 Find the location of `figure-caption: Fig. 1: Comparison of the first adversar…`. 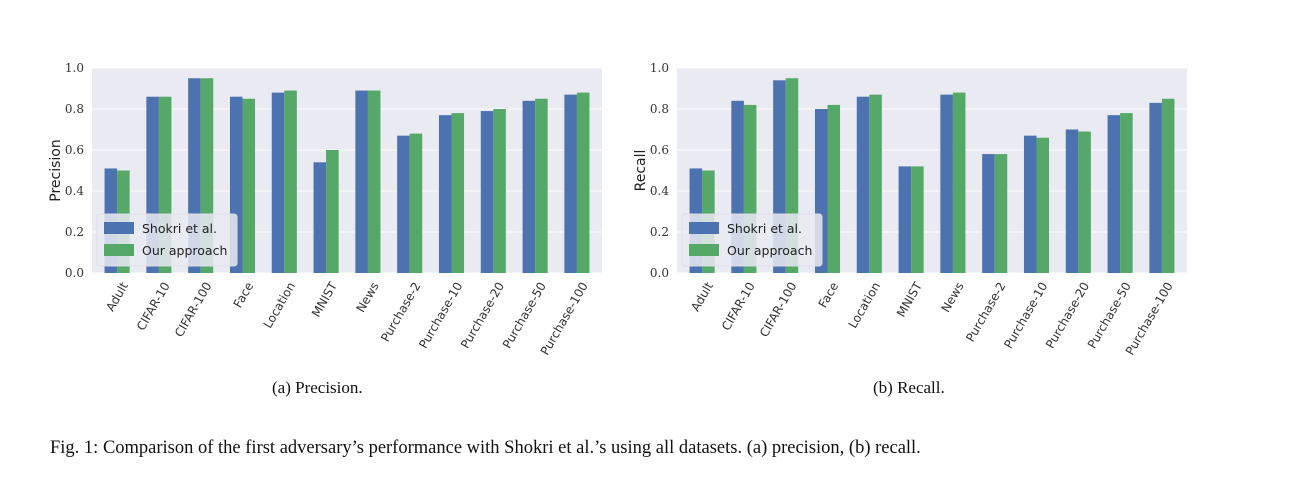

figure-caption: Fig. 1: Comparison of the first adversar… is located at coordinates (485, 448).